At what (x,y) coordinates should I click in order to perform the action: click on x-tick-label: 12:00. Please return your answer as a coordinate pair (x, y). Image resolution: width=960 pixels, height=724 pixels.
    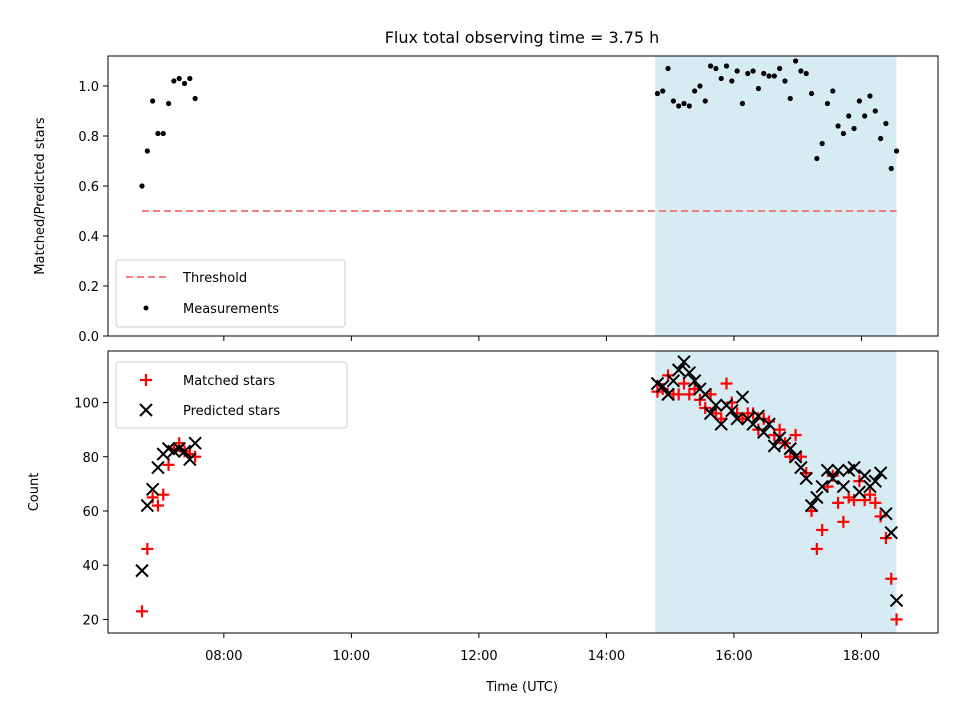
    Looking at the image, I should click on (478, 656).